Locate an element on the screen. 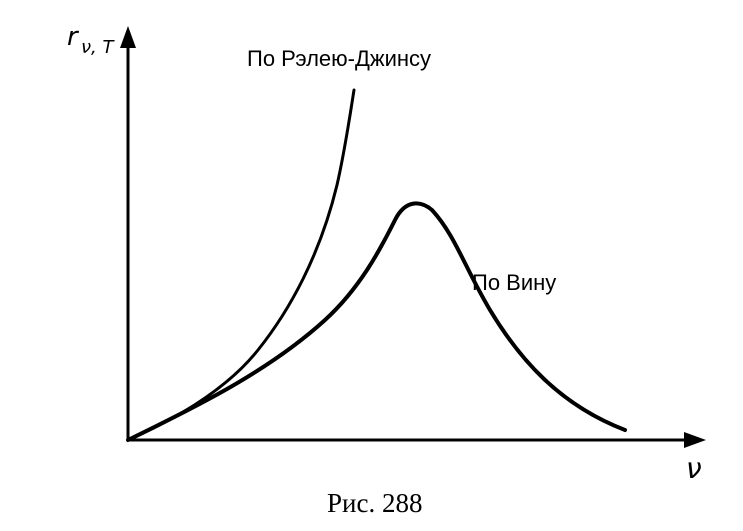 The height and width of the screenshot is (531, 743). y-axis-arrow is located at coordinates (128, 37).